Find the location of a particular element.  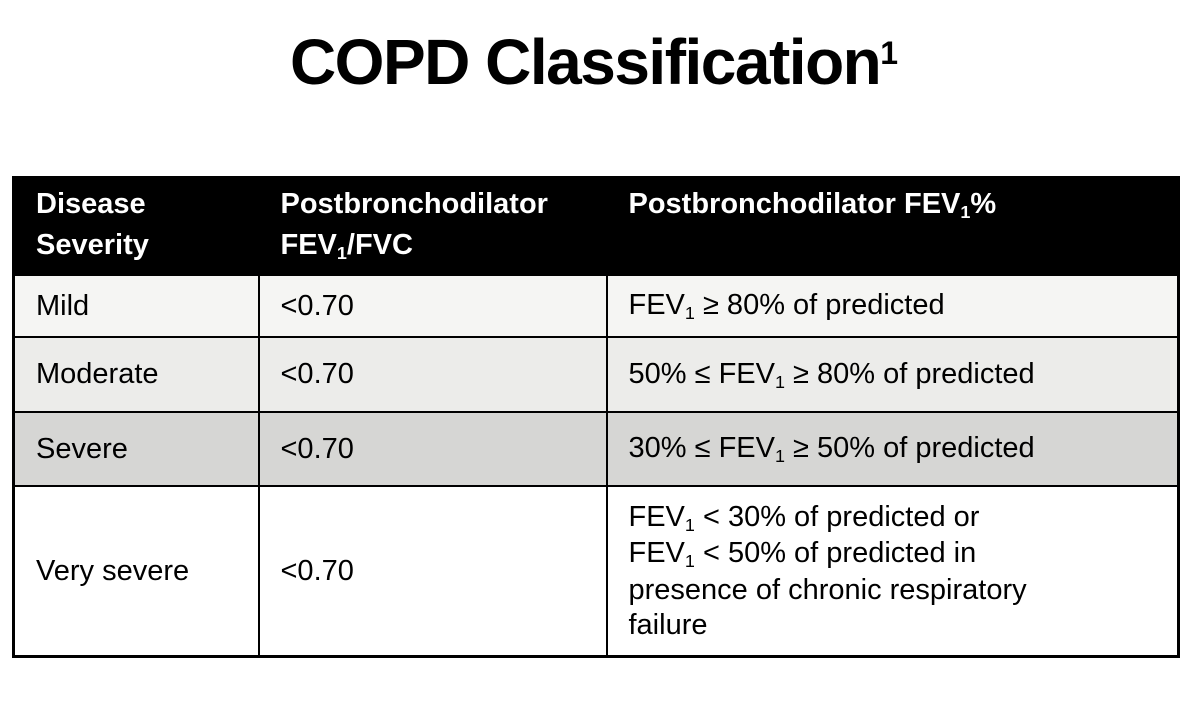

cell-severity: Moderate is located at coordinates (136, 375).